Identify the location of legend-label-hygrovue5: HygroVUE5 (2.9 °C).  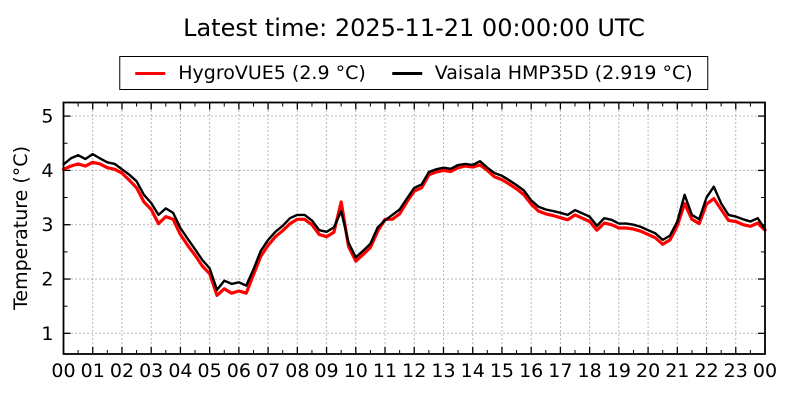
(272, 73).